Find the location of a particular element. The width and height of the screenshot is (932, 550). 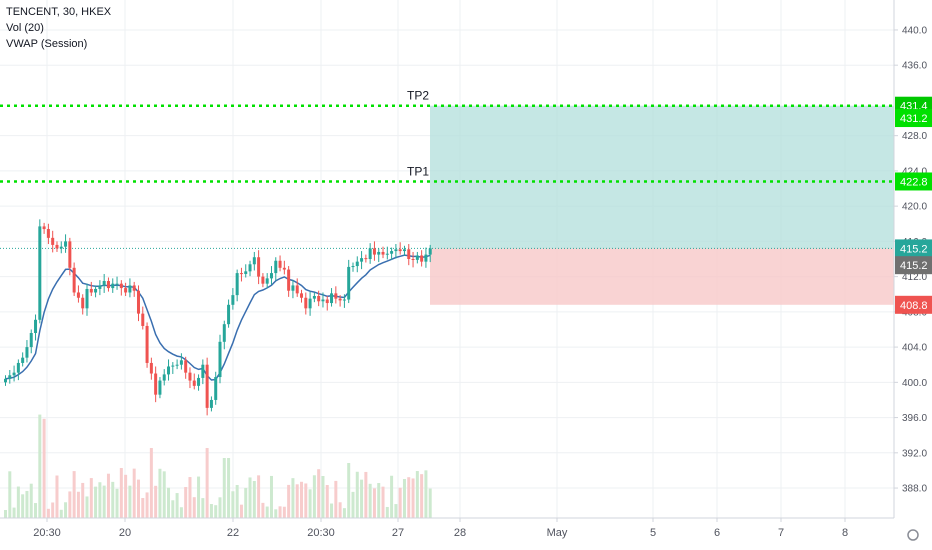

stop-price-tag is located at coordinates (913, 304).